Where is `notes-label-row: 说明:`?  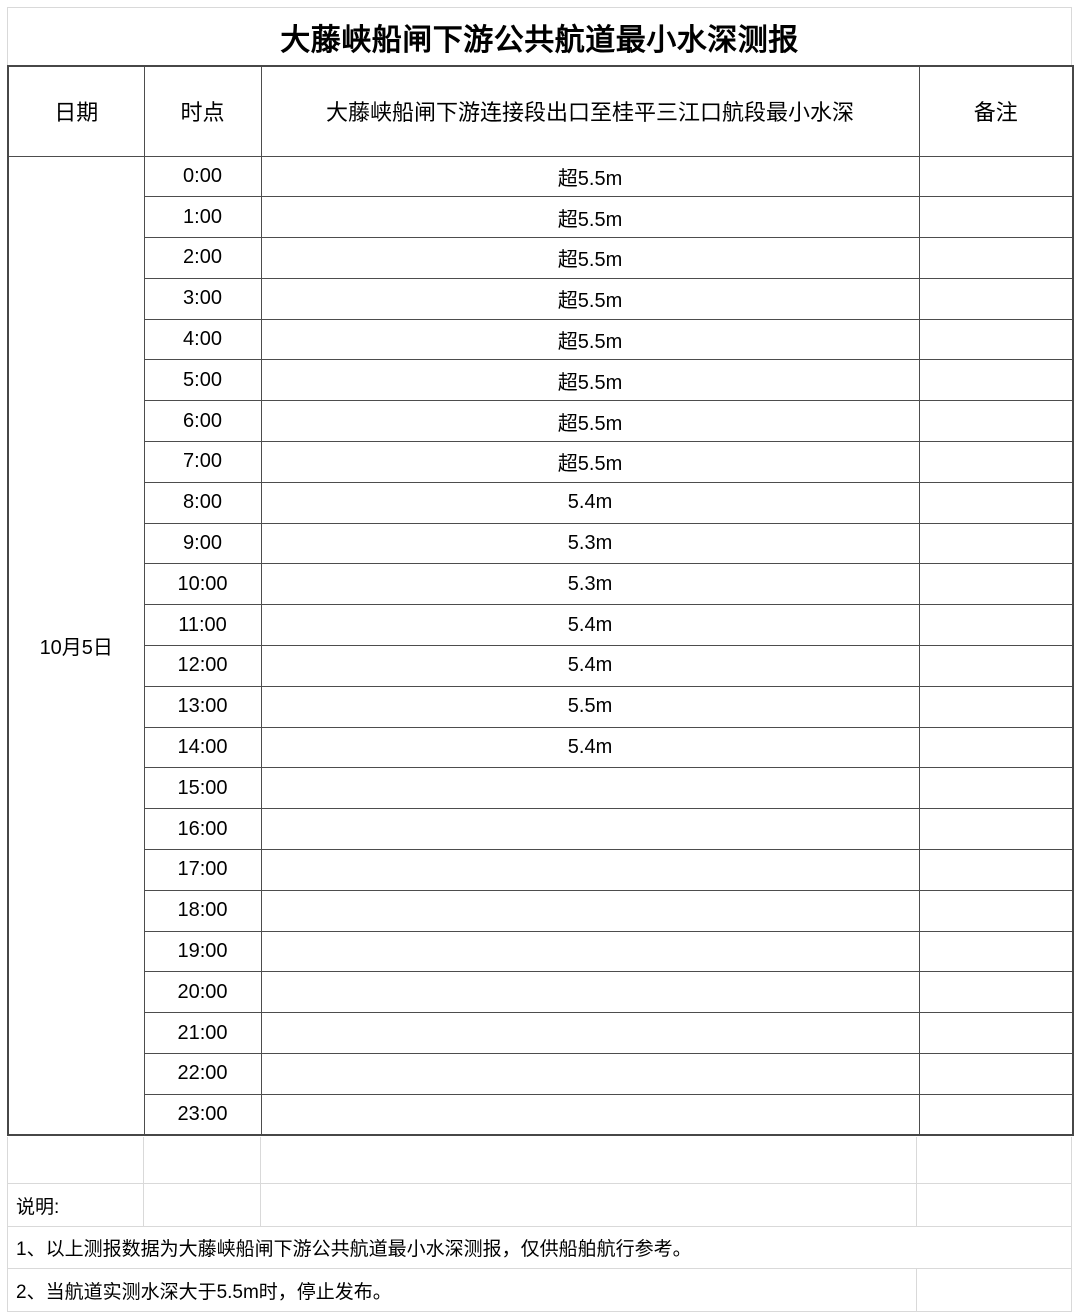 notes-label-row: 说明: is located at coordinates (539, 1205).